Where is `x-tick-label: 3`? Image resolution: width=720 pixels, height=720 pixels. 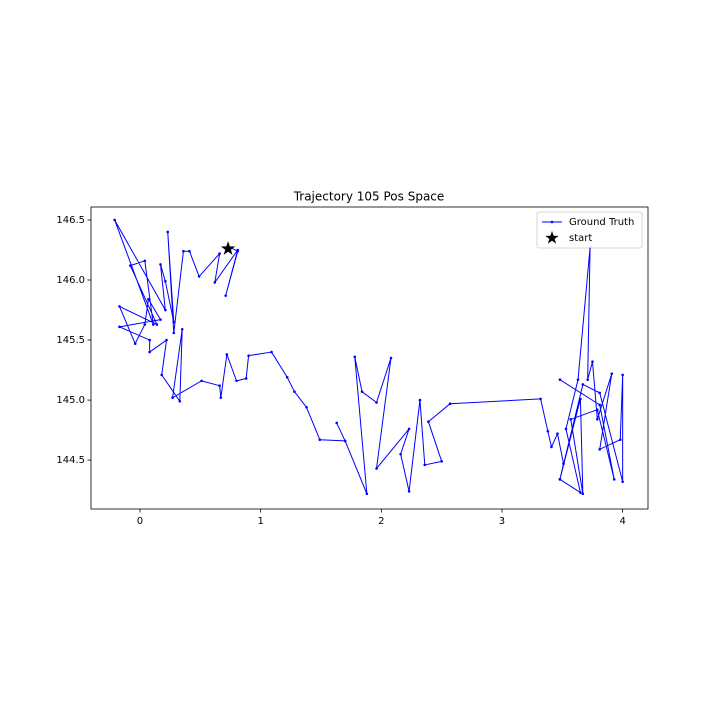 x-tick-label: 3 is located at coordinates (502, 521).